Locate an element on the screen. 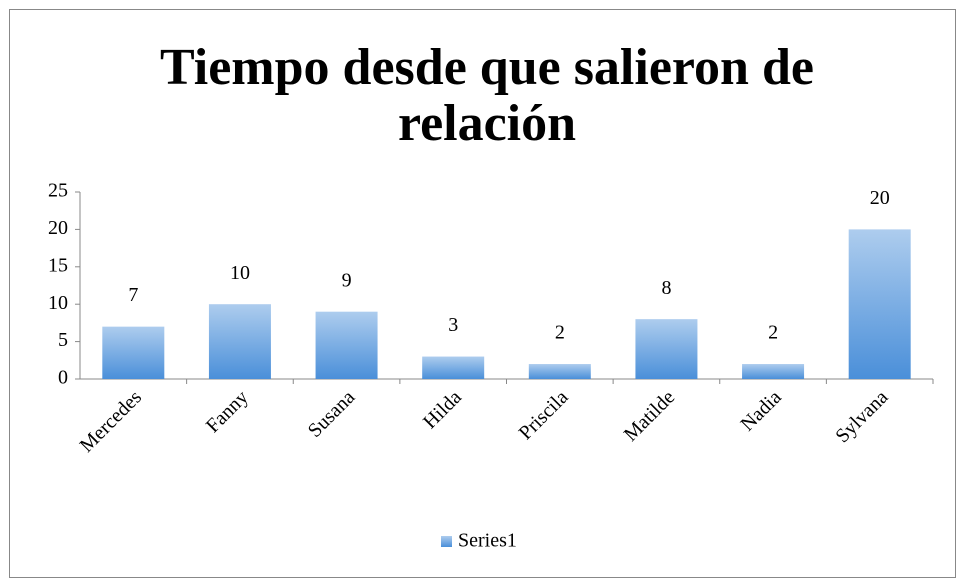  data-label: 3 is located at coordinates (453, 325).